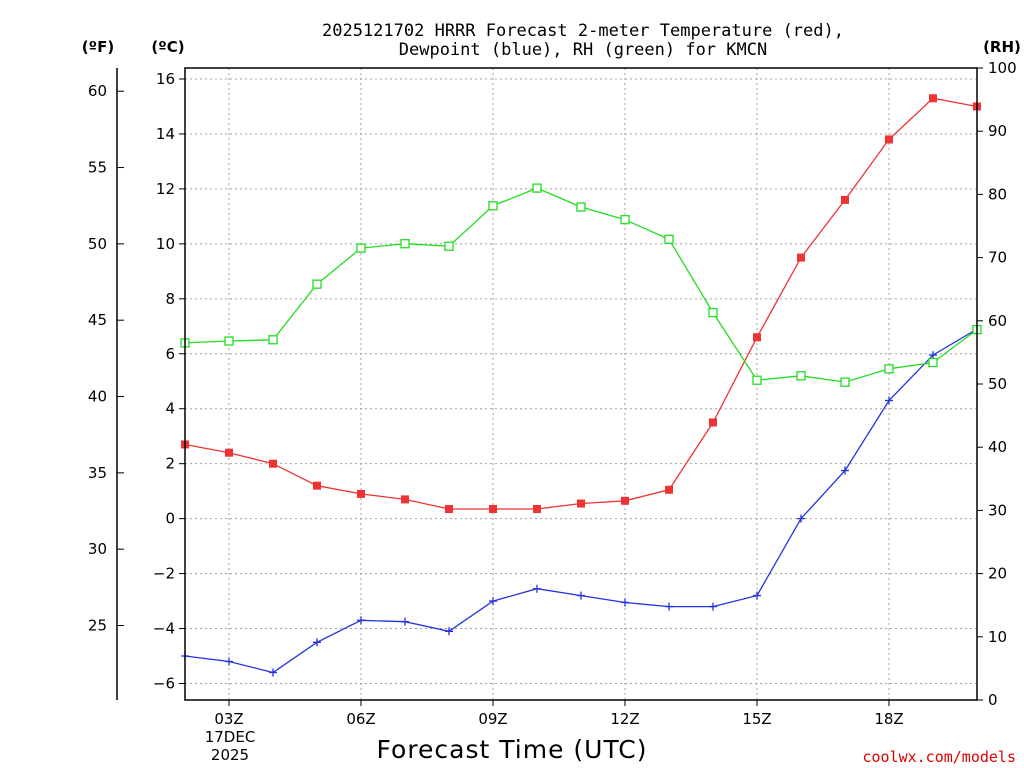  Describe the element at coordinates (997, 574) in the screenshot. I see `rh-tick-label: 20` at that location.